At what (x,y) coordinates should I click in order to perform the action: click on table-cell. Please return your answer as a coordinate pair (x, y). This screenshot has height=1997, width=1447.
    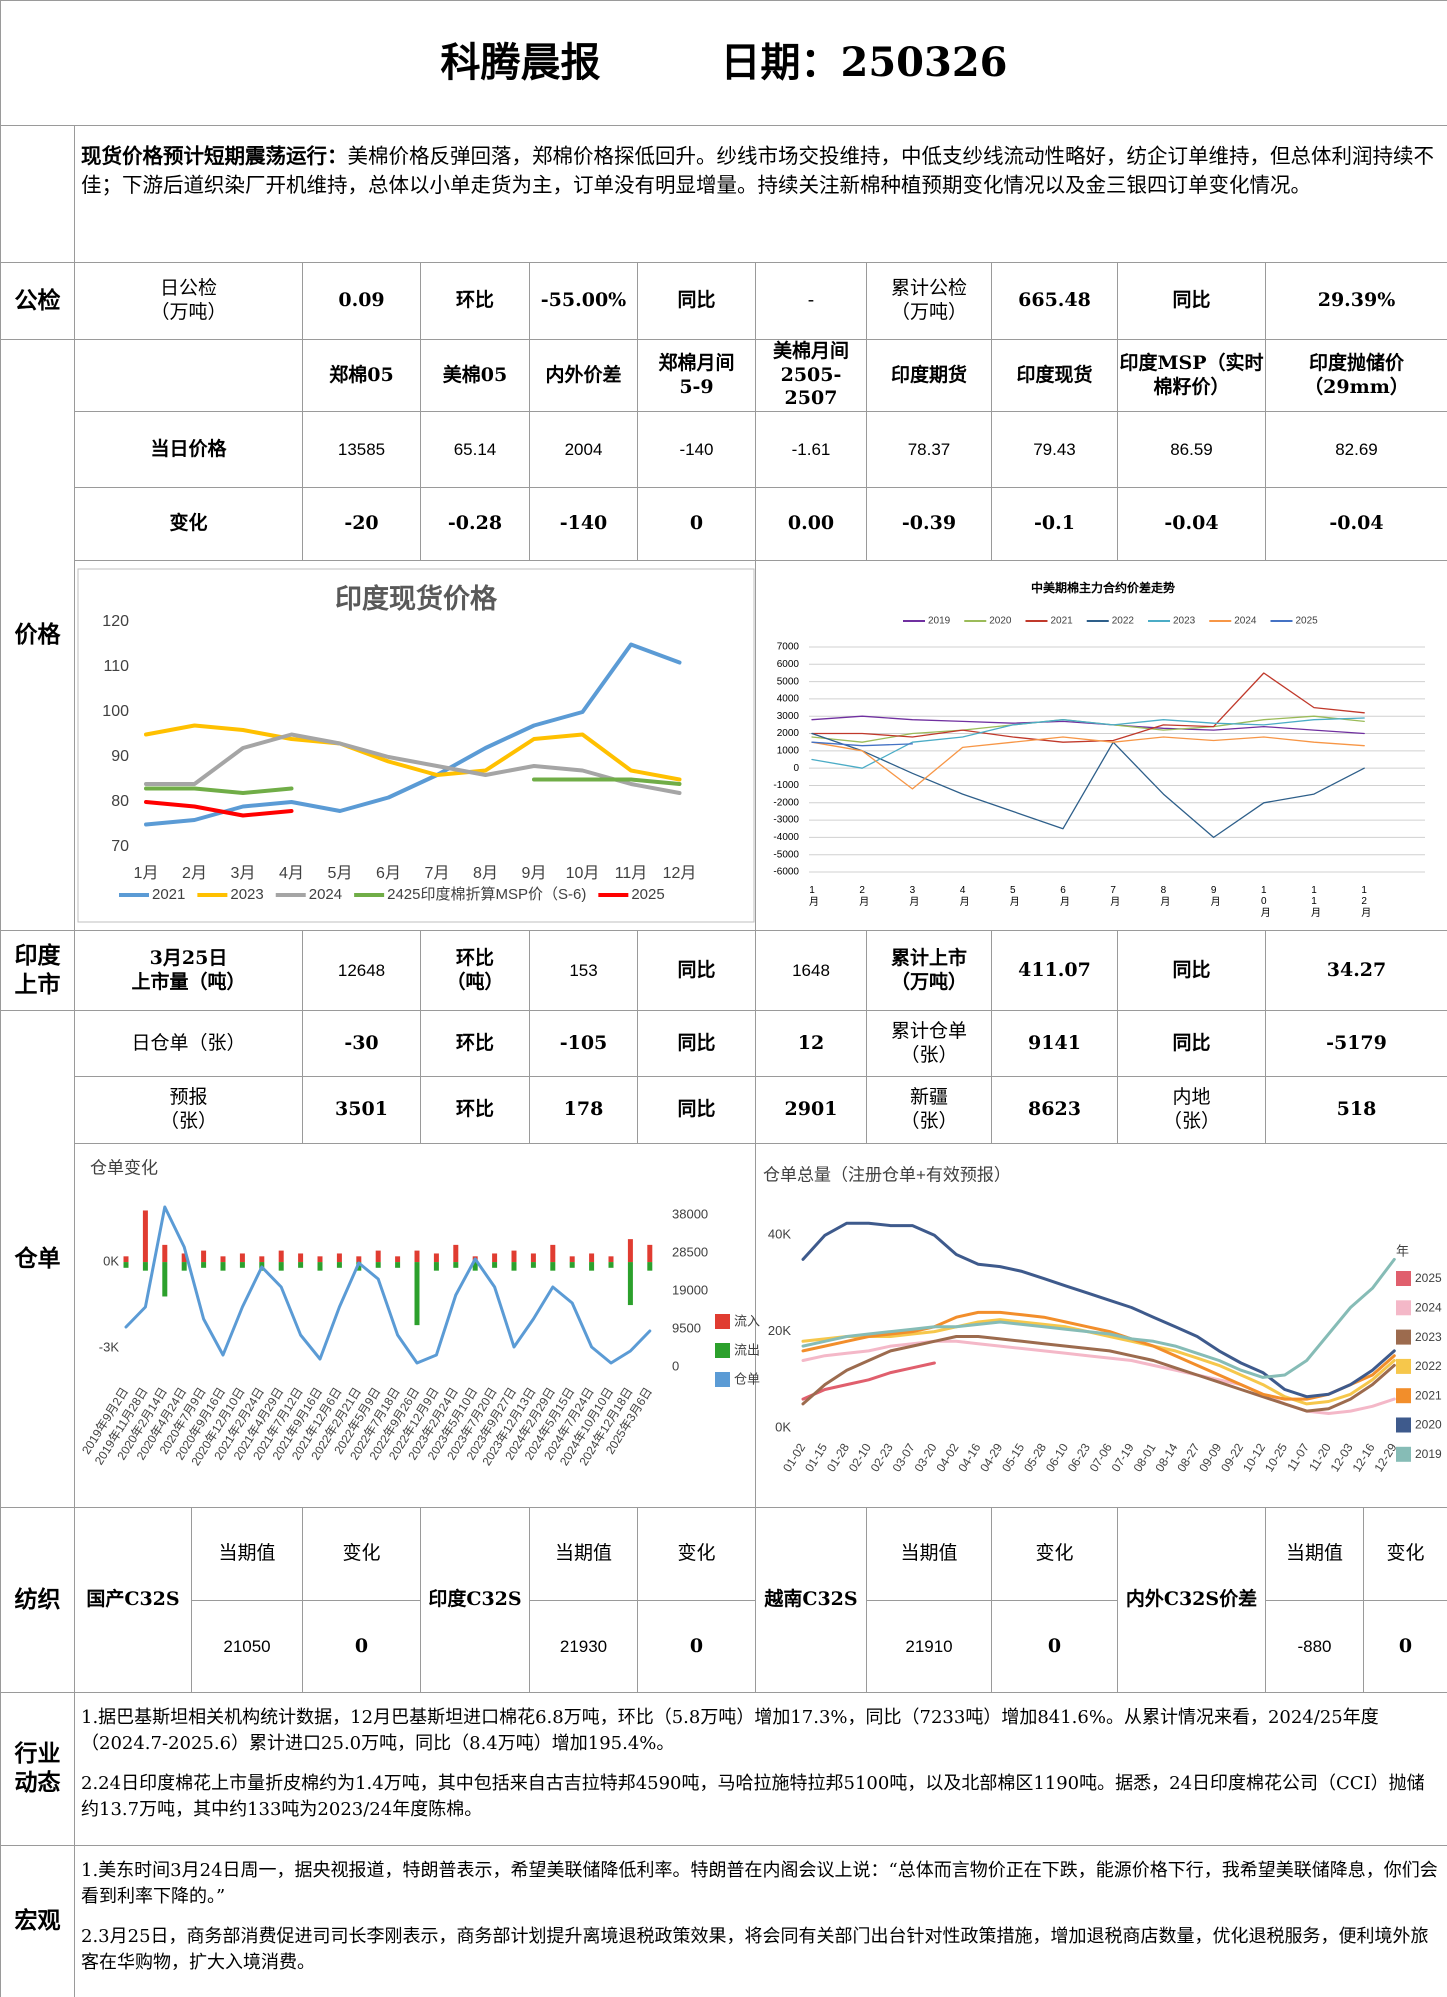
    Looking at the image, I should click on (189, 376).